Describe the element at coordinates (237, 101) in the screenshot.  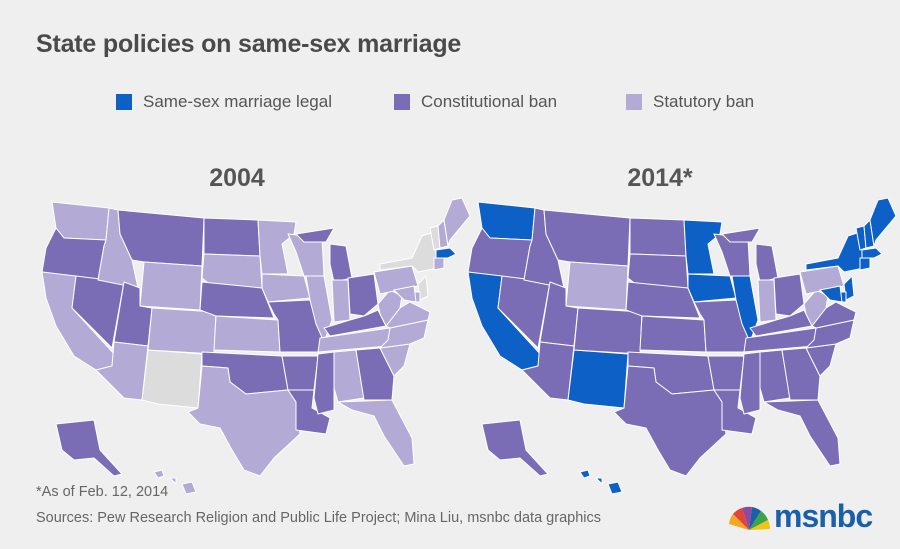
I see `legend-label-legal: Same-sex marriage legal` at that location.